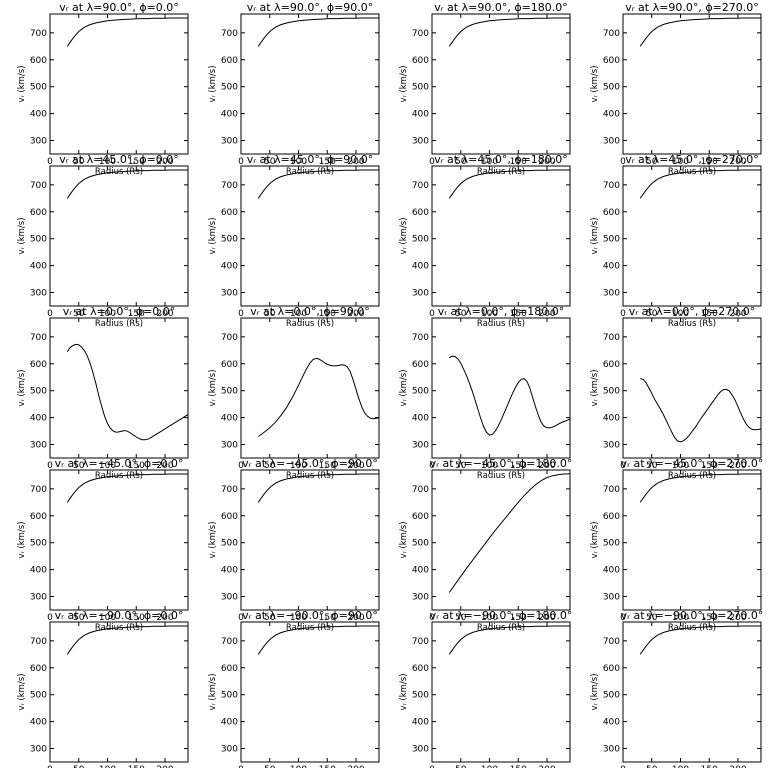 This screenshot has width=768, height=768. I want to click on chart-title: vᵣ at λ=0.0°, ϕ=0.0°, so click(119, 311).